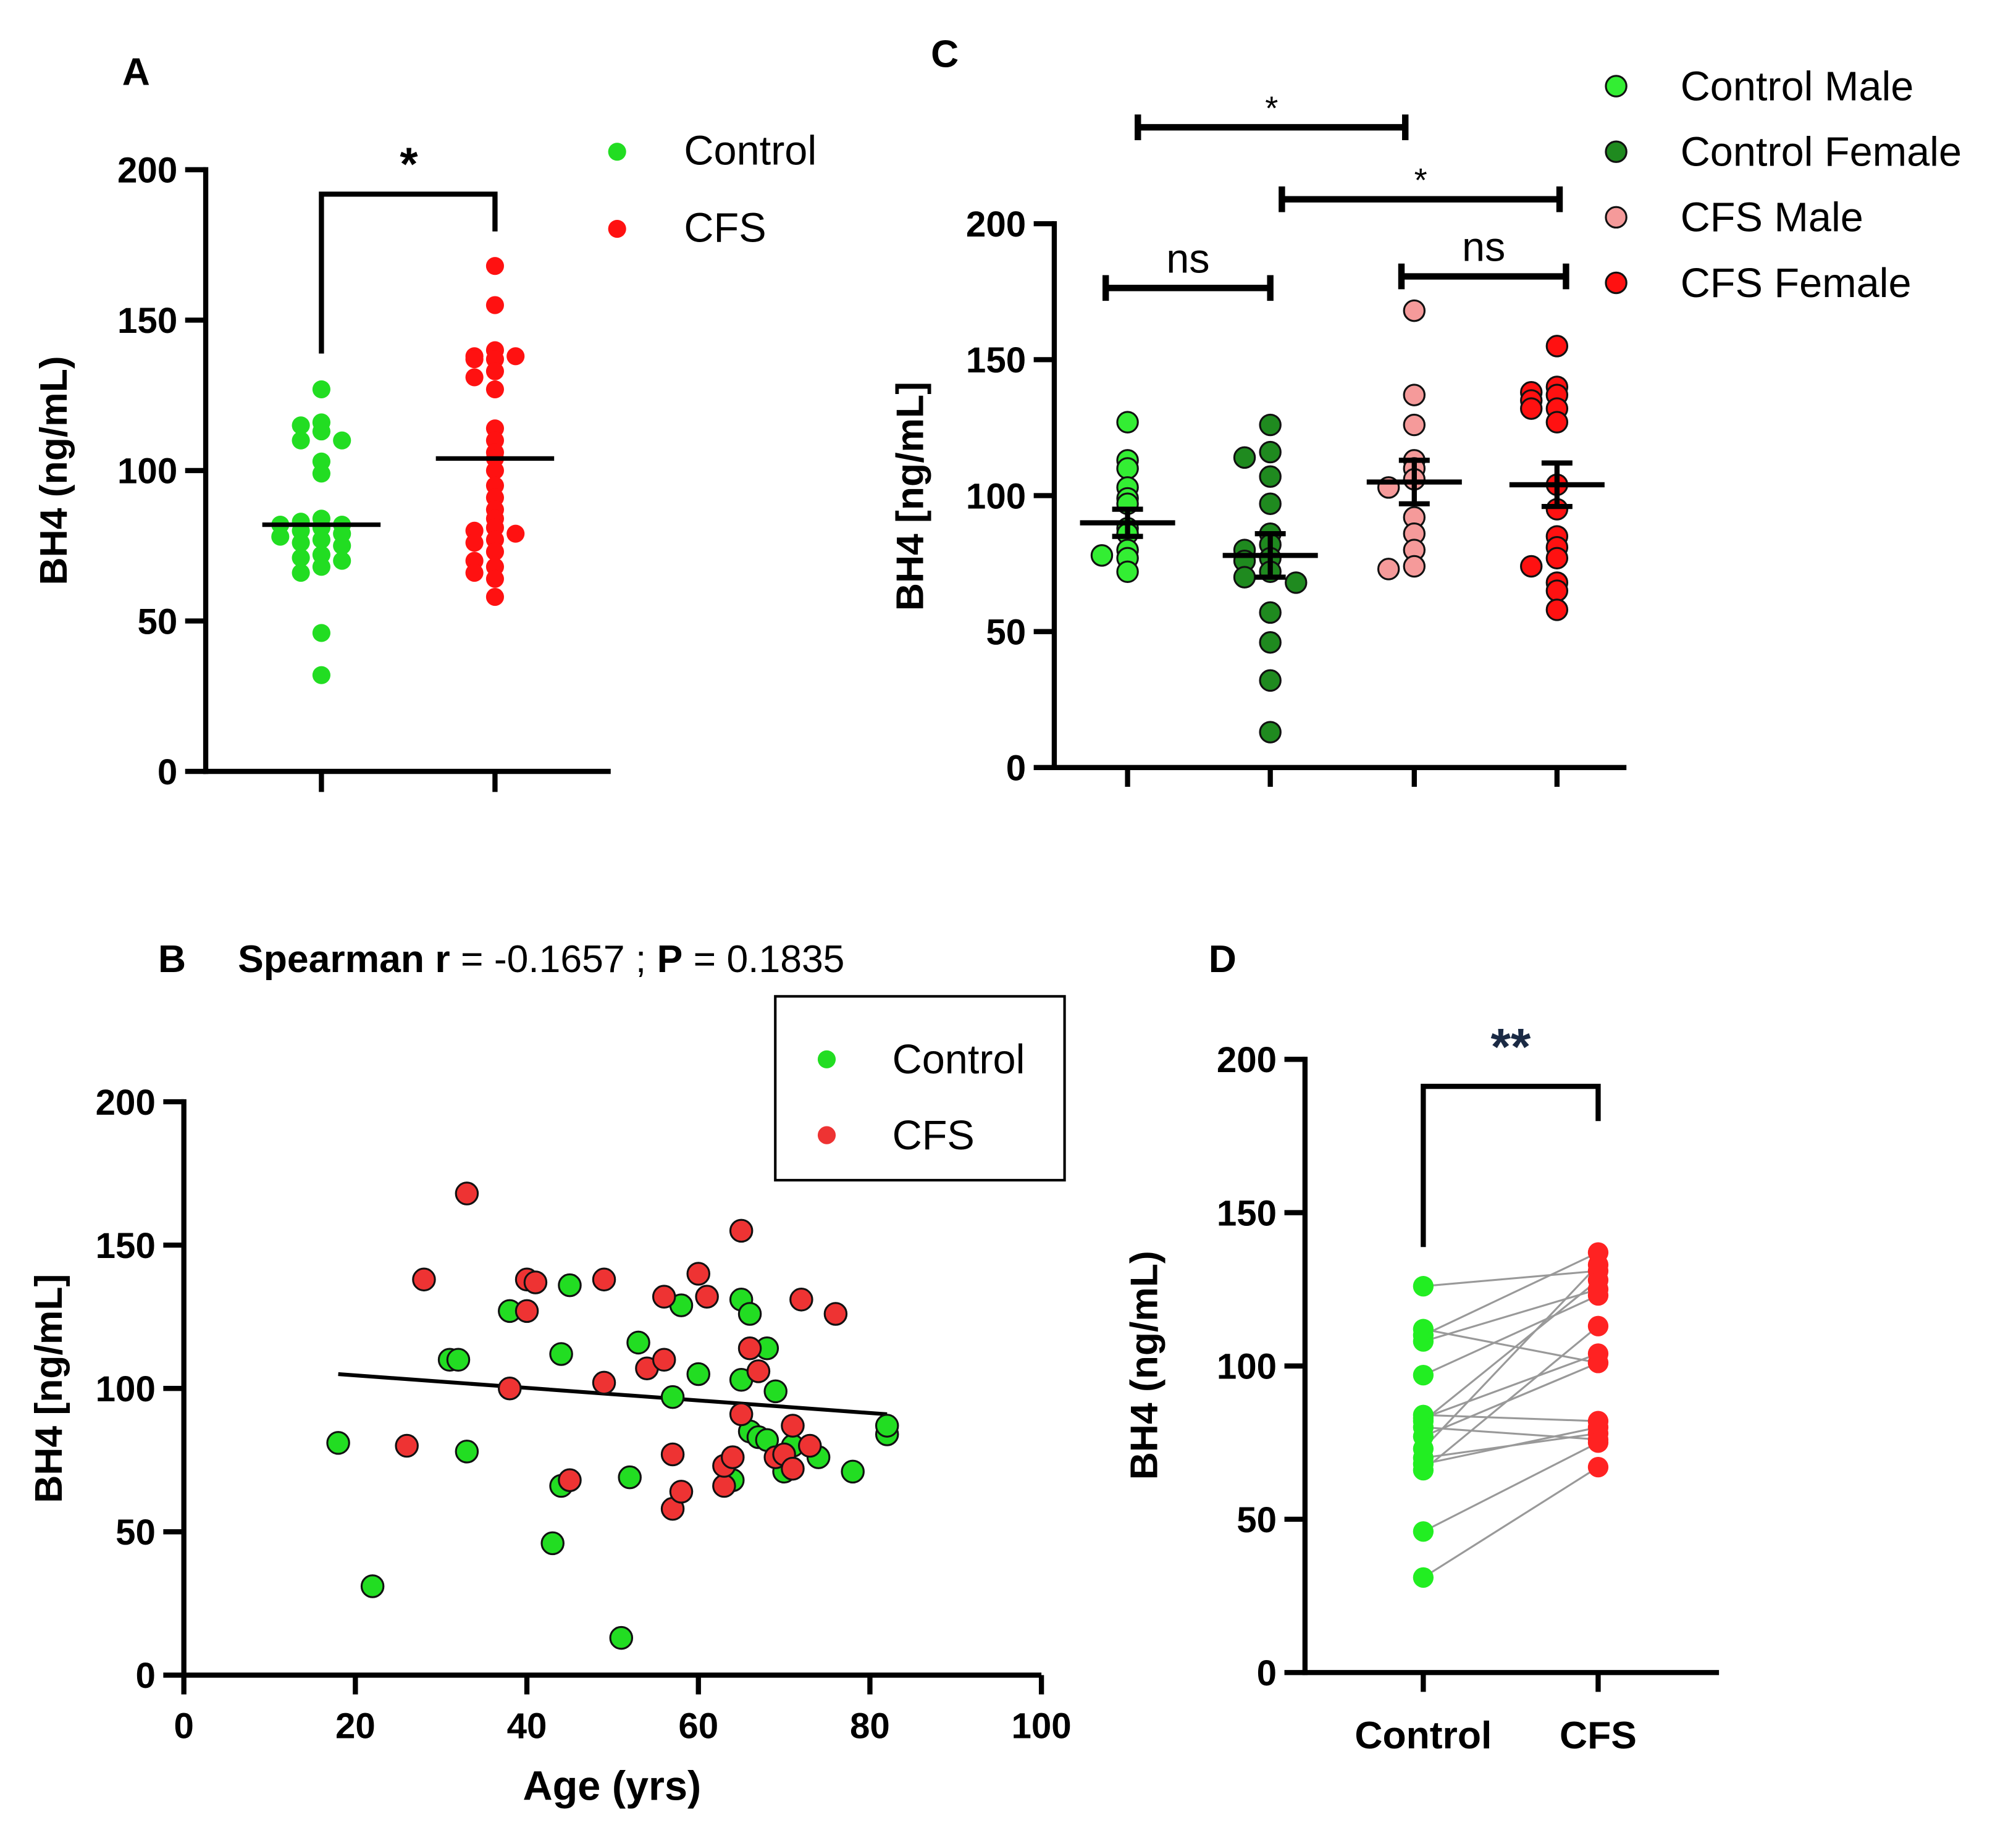 The width and height of the screenshot is (2016, 1841). What do you see at coordinates (612, 1786) in the screenshot?
I see `x-axis-title: Age (yrs)` at bounding box center [612, 1786].